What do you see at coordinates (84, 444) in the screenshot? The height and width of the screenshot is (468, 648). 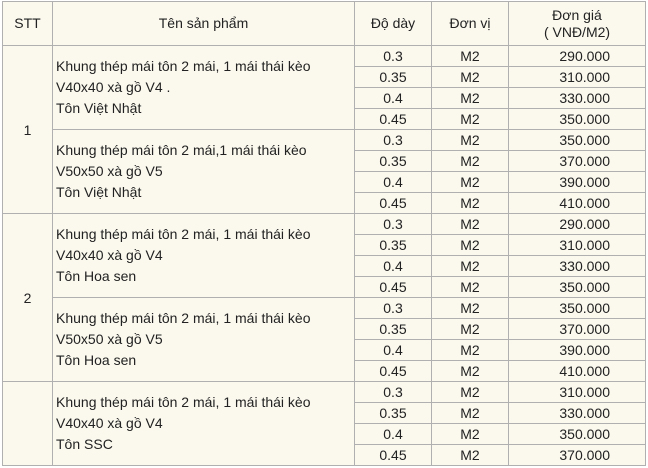 I see `product-name-line: Tôn SSC` at bounding box center [84, 444].